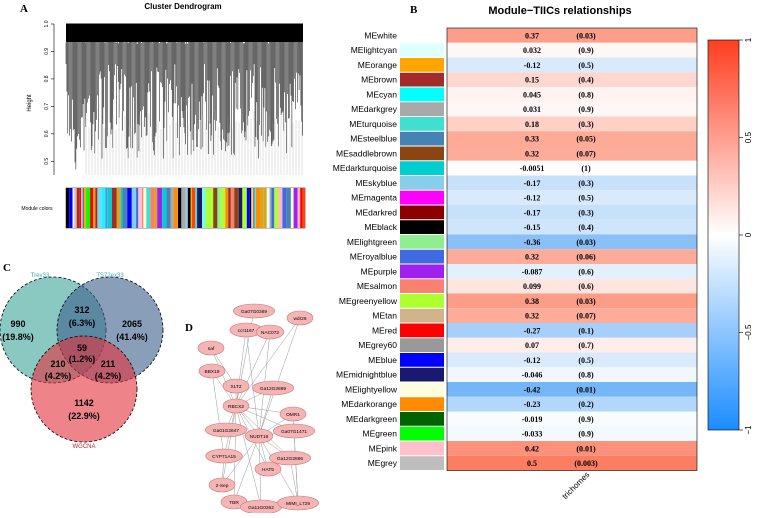 This screenshot has width=767, height=518. I want to click on heatmap-row-label: MEdarkorange, so click(369, 404).